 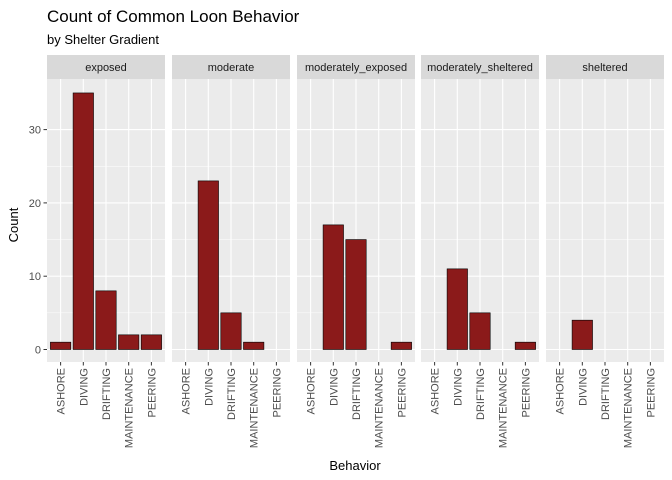 What do you see at coordinates (13, 224) in the screenshot?
I see `y-axis-title: Count` at bounding box center [13, 224].